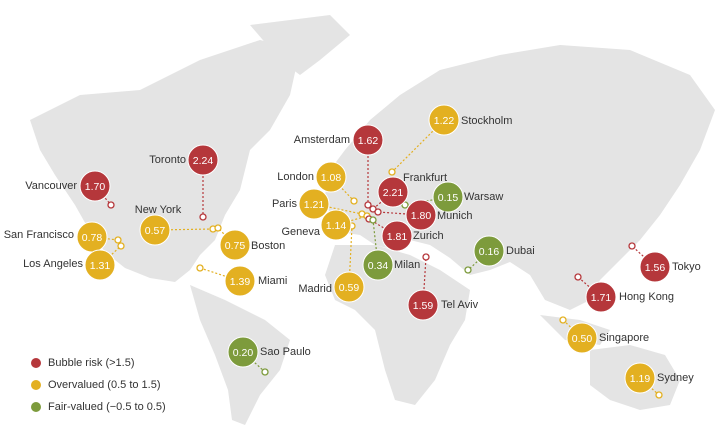 The width and height of the screenshot is (728, 434). I want to click on legend-label: Fair-valued (−0.5 to 0.5), so click(107, 407).